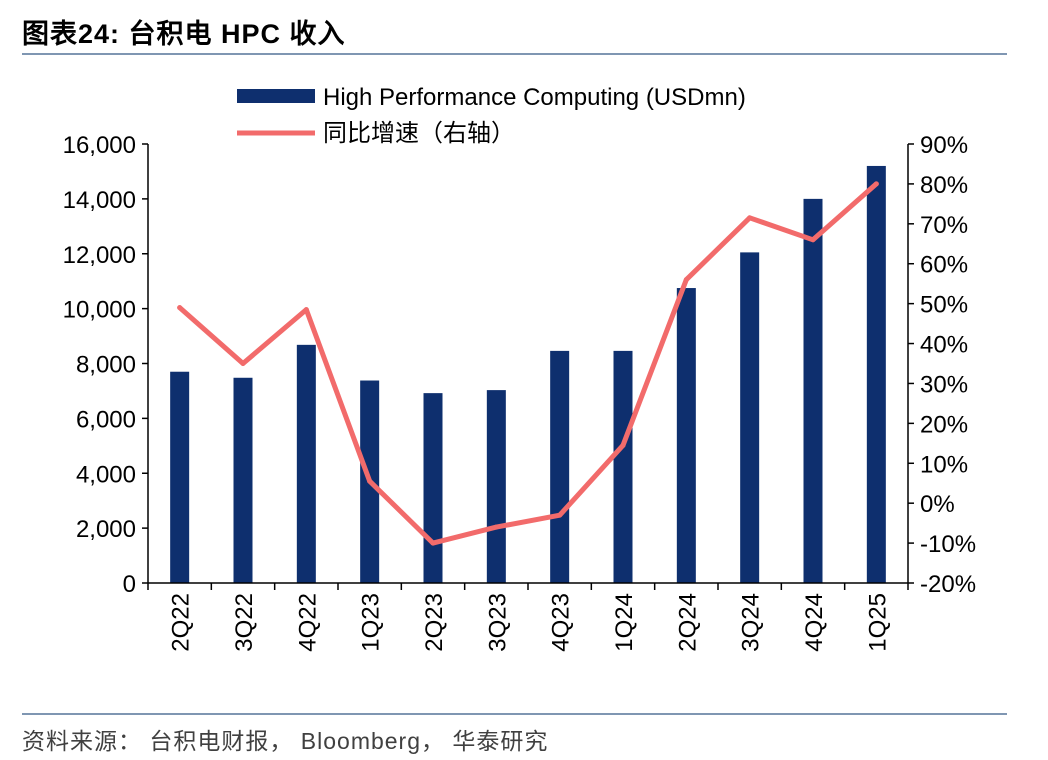  What do you see at coordinates (814, 622) in the screenshot?
I see `x-tick-label-4Q24: 4Q24` at bounding box center [814, 622].